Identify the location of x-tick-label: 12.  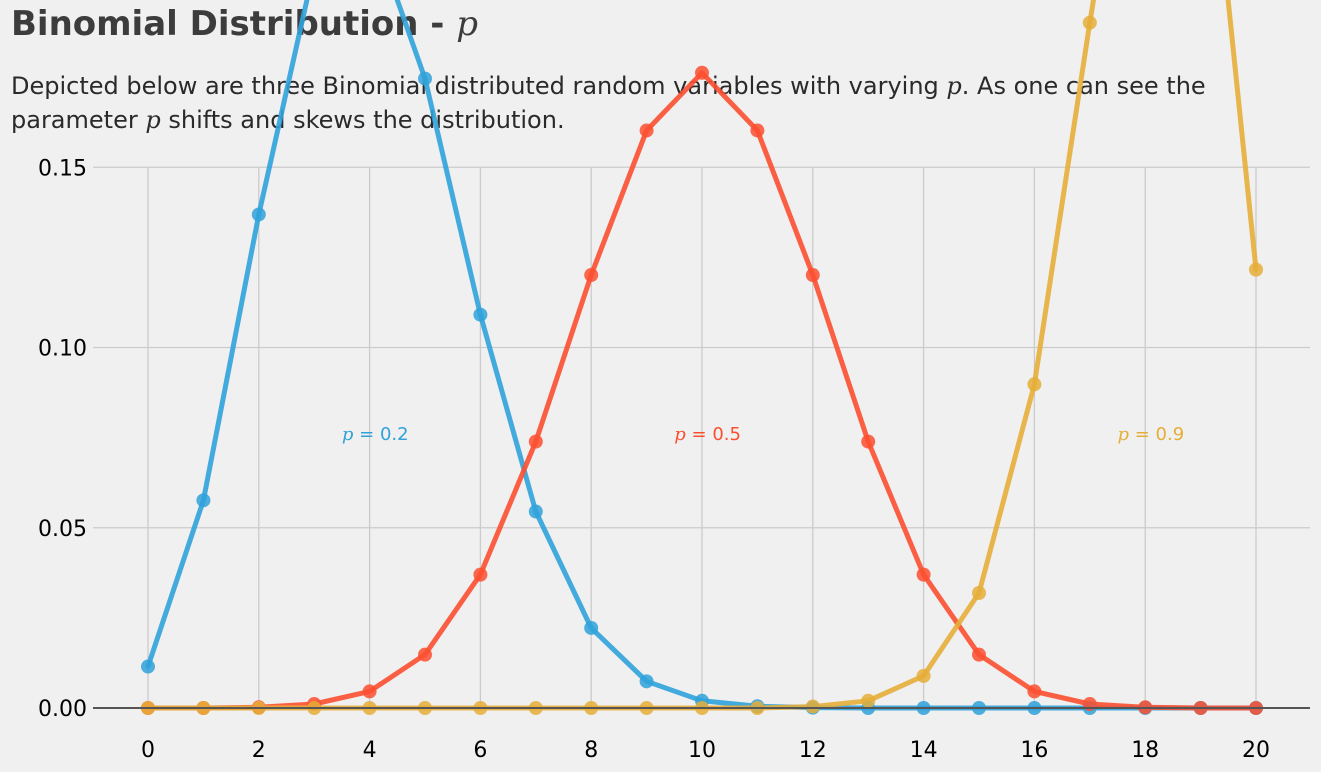
(813, 750).